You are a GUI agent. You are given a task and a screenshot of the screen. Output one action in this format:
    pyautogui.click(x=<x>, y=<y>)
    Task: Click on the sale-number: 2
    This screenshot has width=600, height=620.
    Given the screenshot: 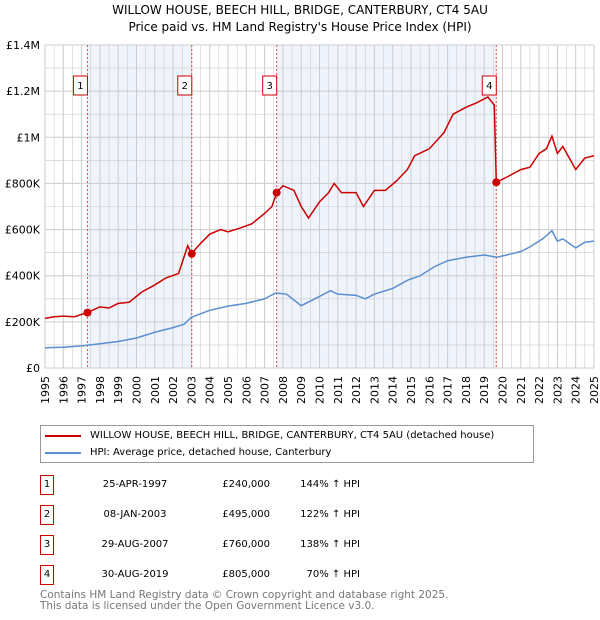 What is the action you would take?
    pyautogui.click(x=47, y=515)
    